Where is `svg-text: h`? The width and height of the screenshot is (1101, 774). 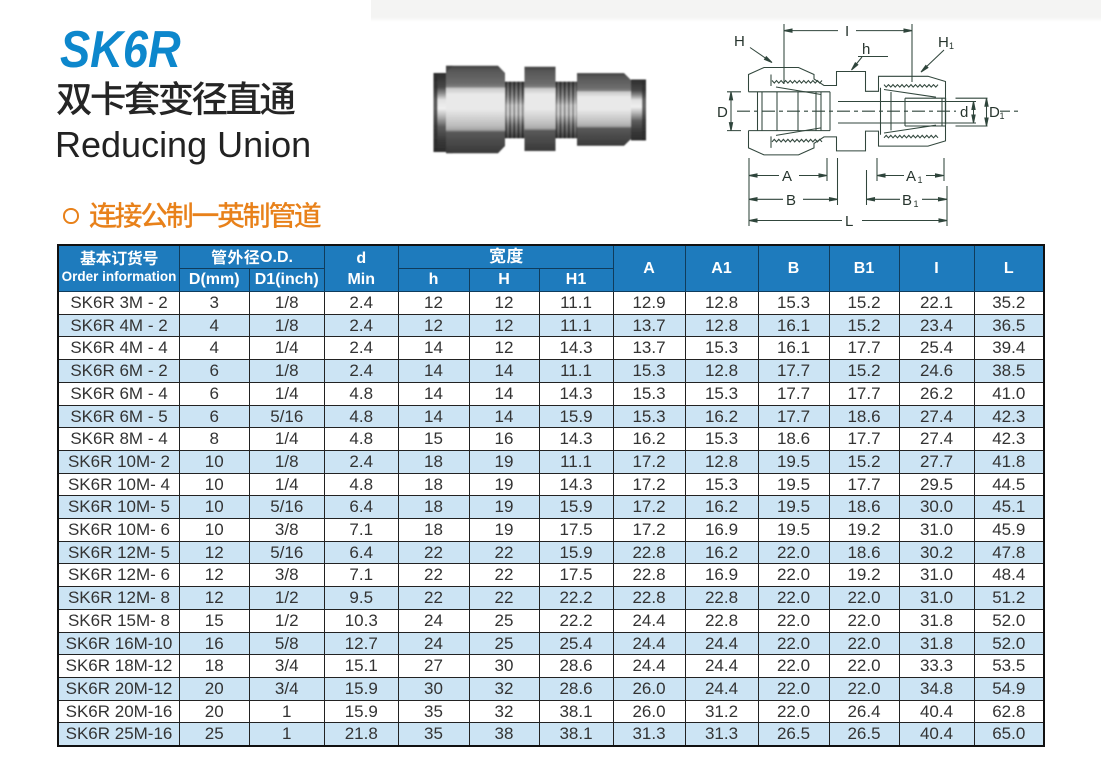 svg-text: h is located at coordinates (866, 49).